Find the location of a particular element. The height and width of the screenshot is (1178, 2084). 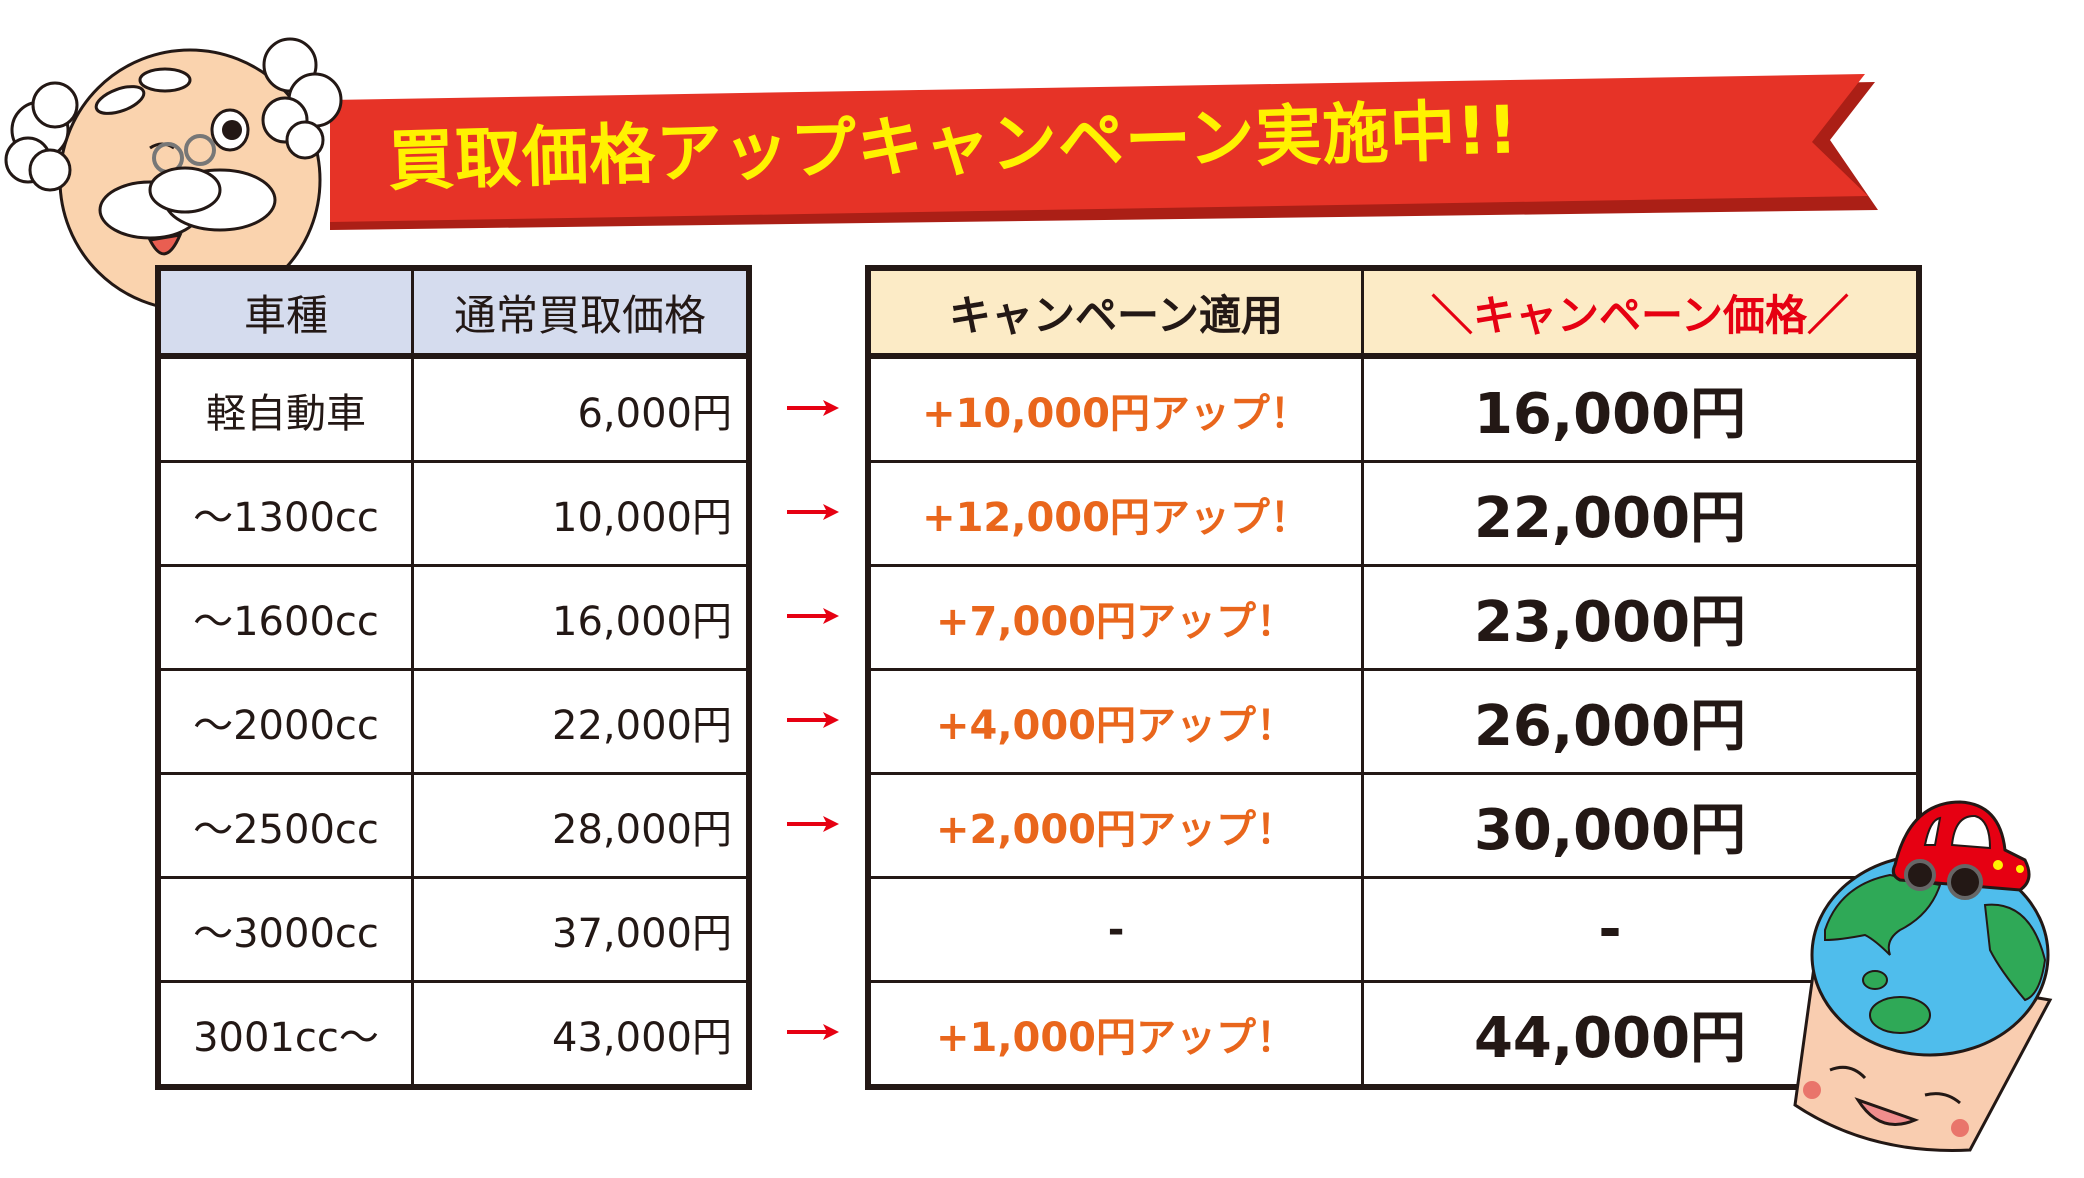

table-row: +1,000円アップ！ 44,000円 is located at coordinates (1393, 1034).